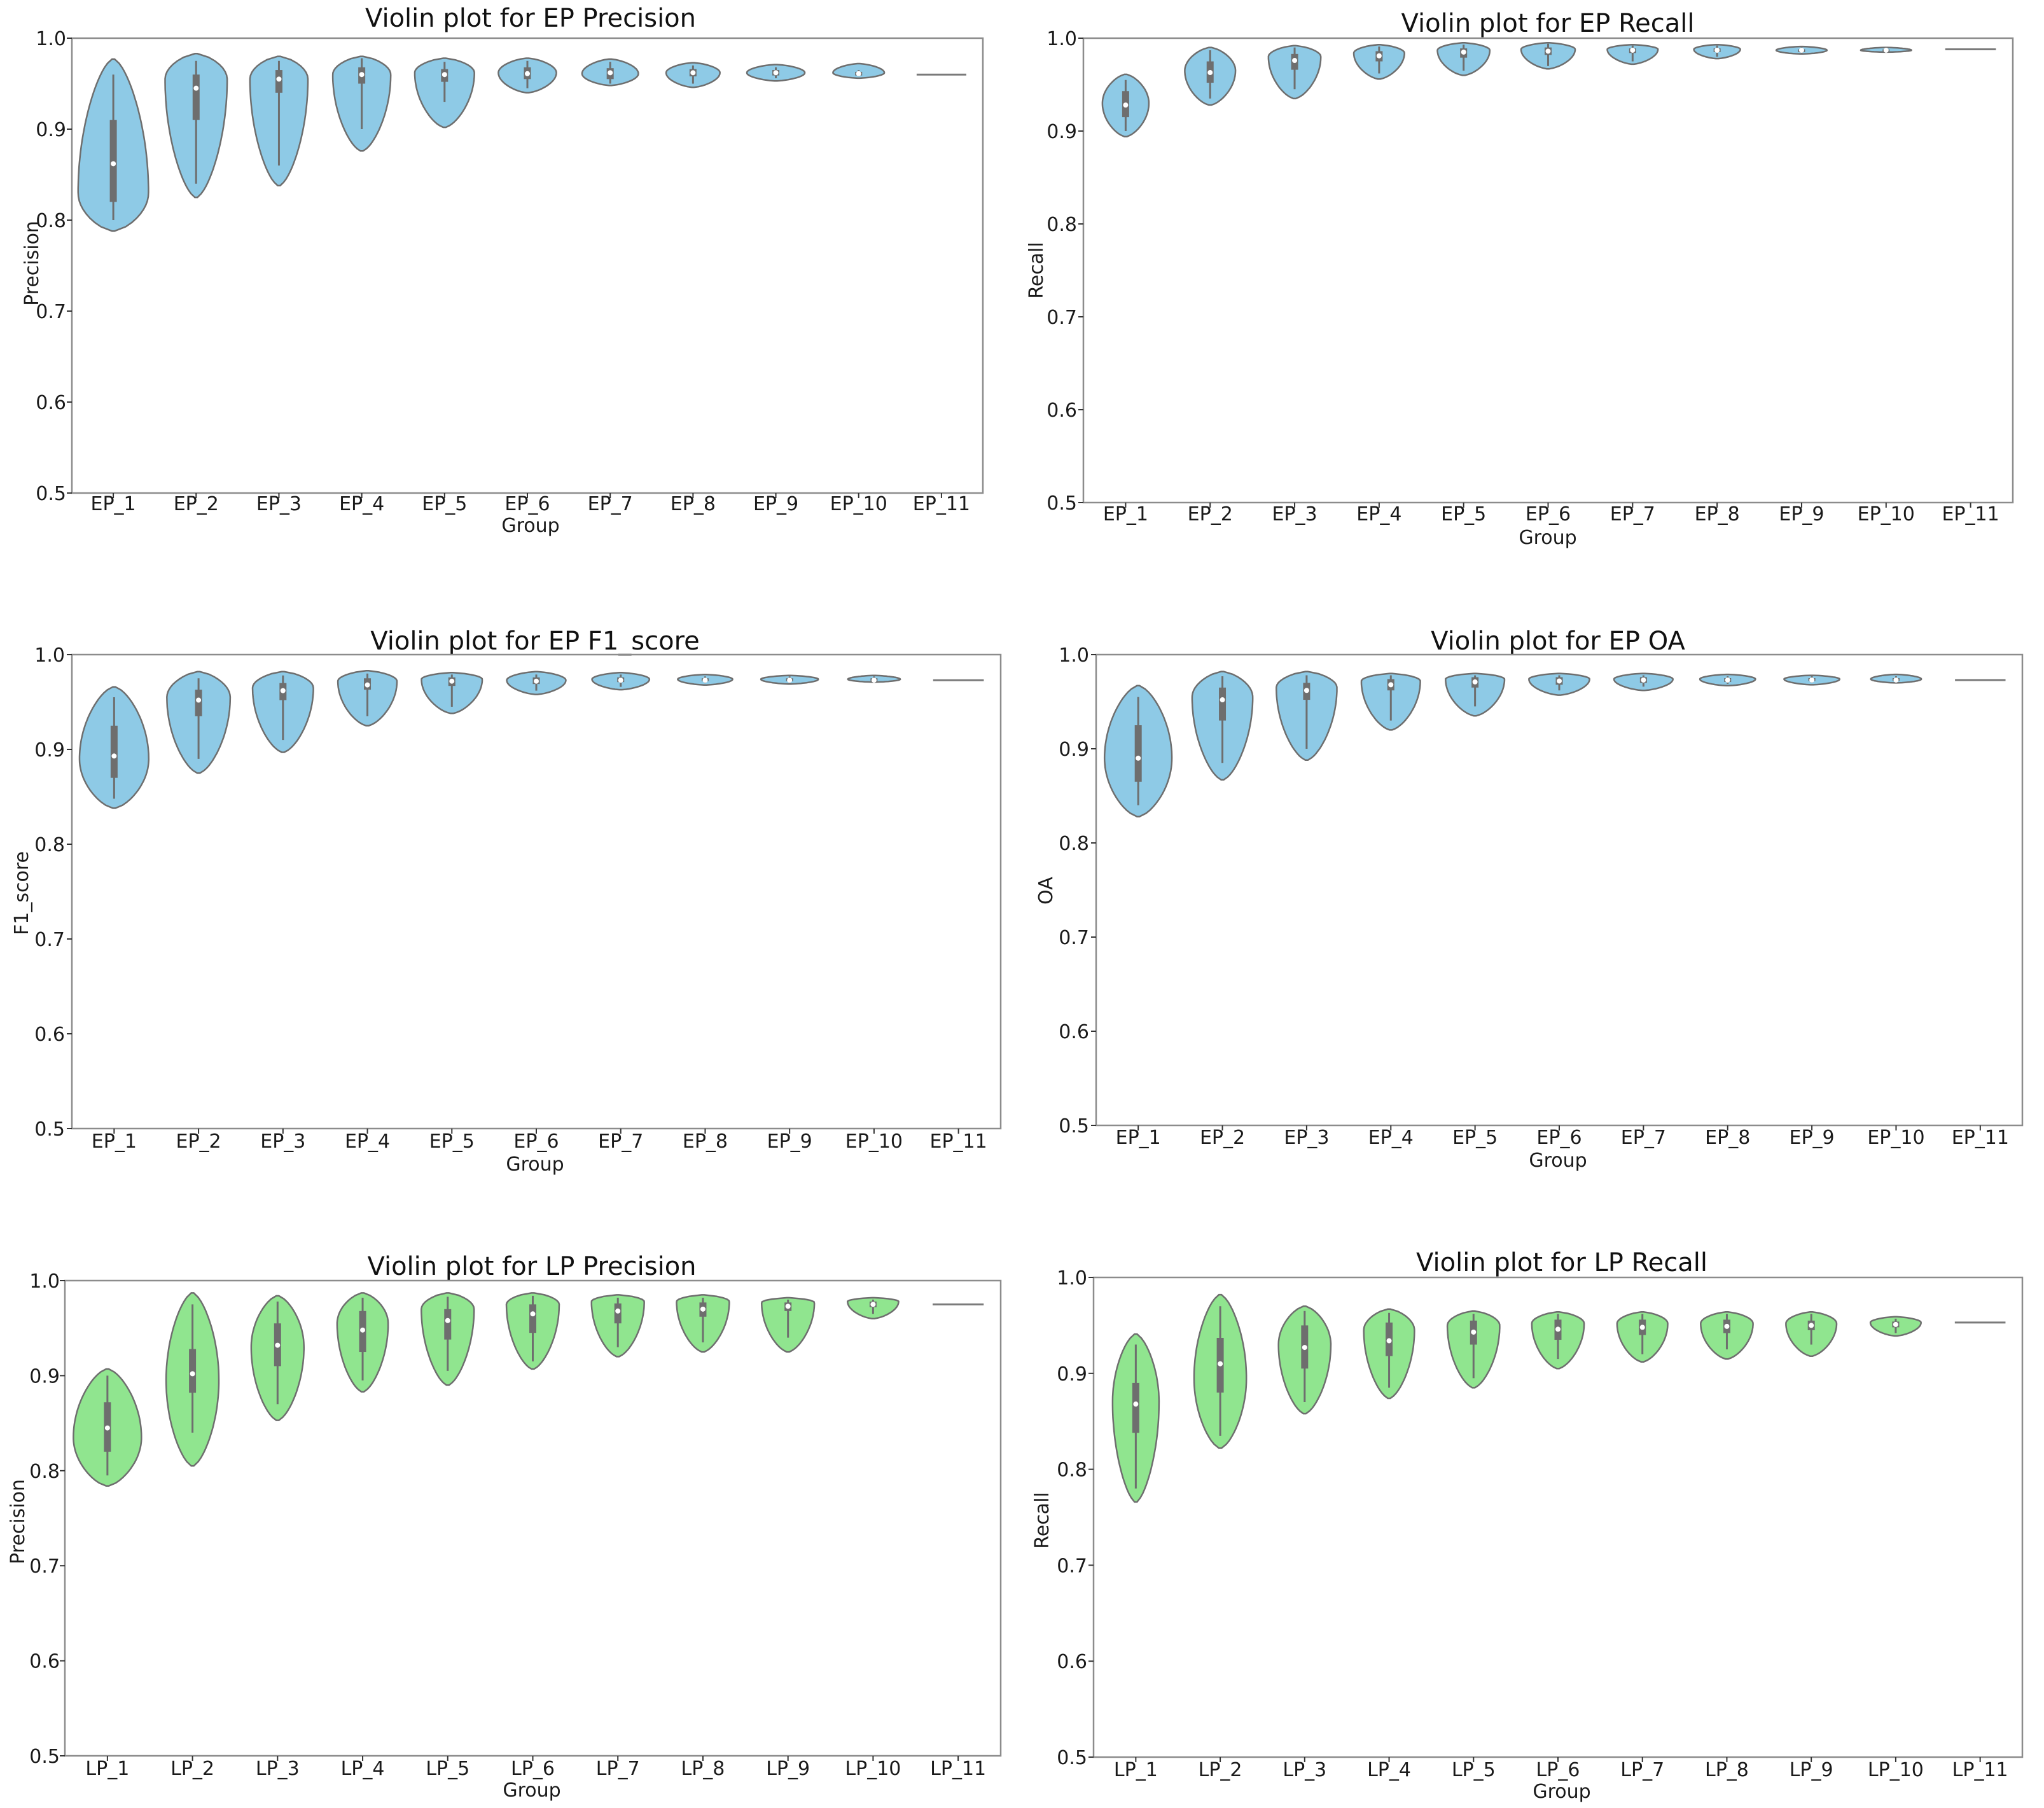 The image size is (2044, 1808). I want to click on x-tick-label: LP_11, so click(958, 1769).